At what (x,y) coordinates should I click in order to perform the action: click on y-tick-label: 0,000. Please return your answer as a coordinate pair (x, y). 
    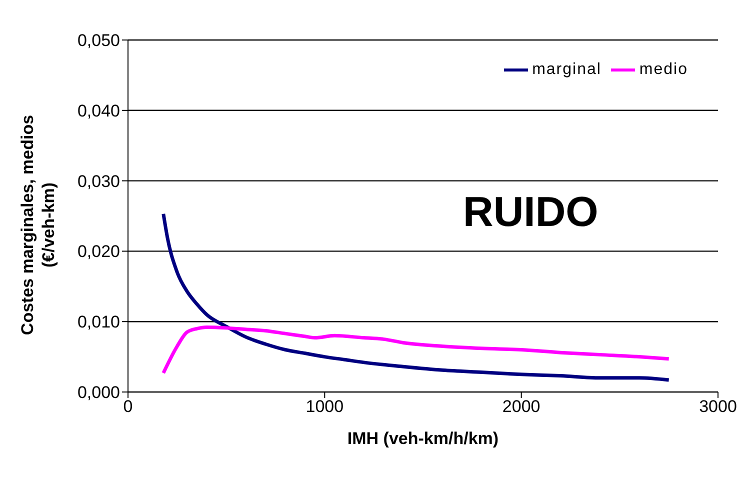
    Looking at the image, I should click on (98, 392).